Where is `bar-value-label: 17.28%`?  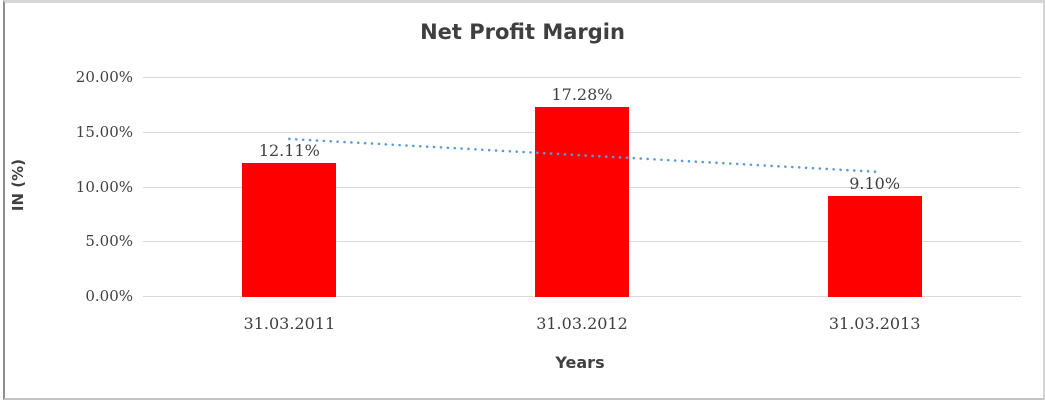
bar-value-label: 17.28% is located at coordinates (582, 94).